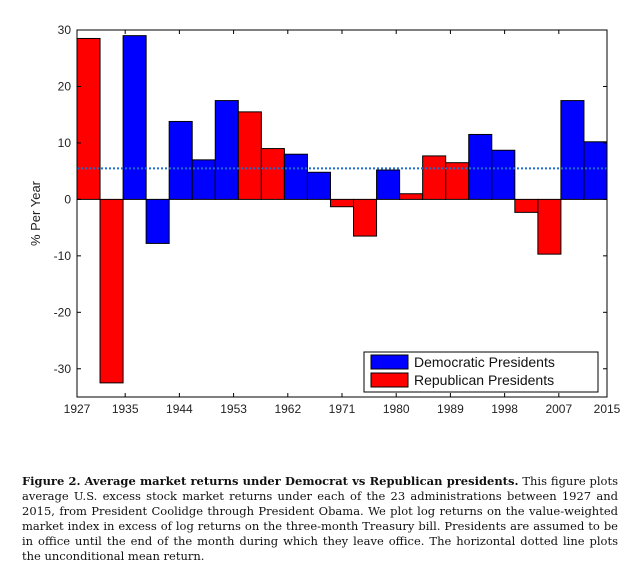 This screenshot has width=640, height=572. What do you see at coordinates (558, 409) in the screenshot?
I see `x-tick-label: 2007` at bounding box center [558, 409].